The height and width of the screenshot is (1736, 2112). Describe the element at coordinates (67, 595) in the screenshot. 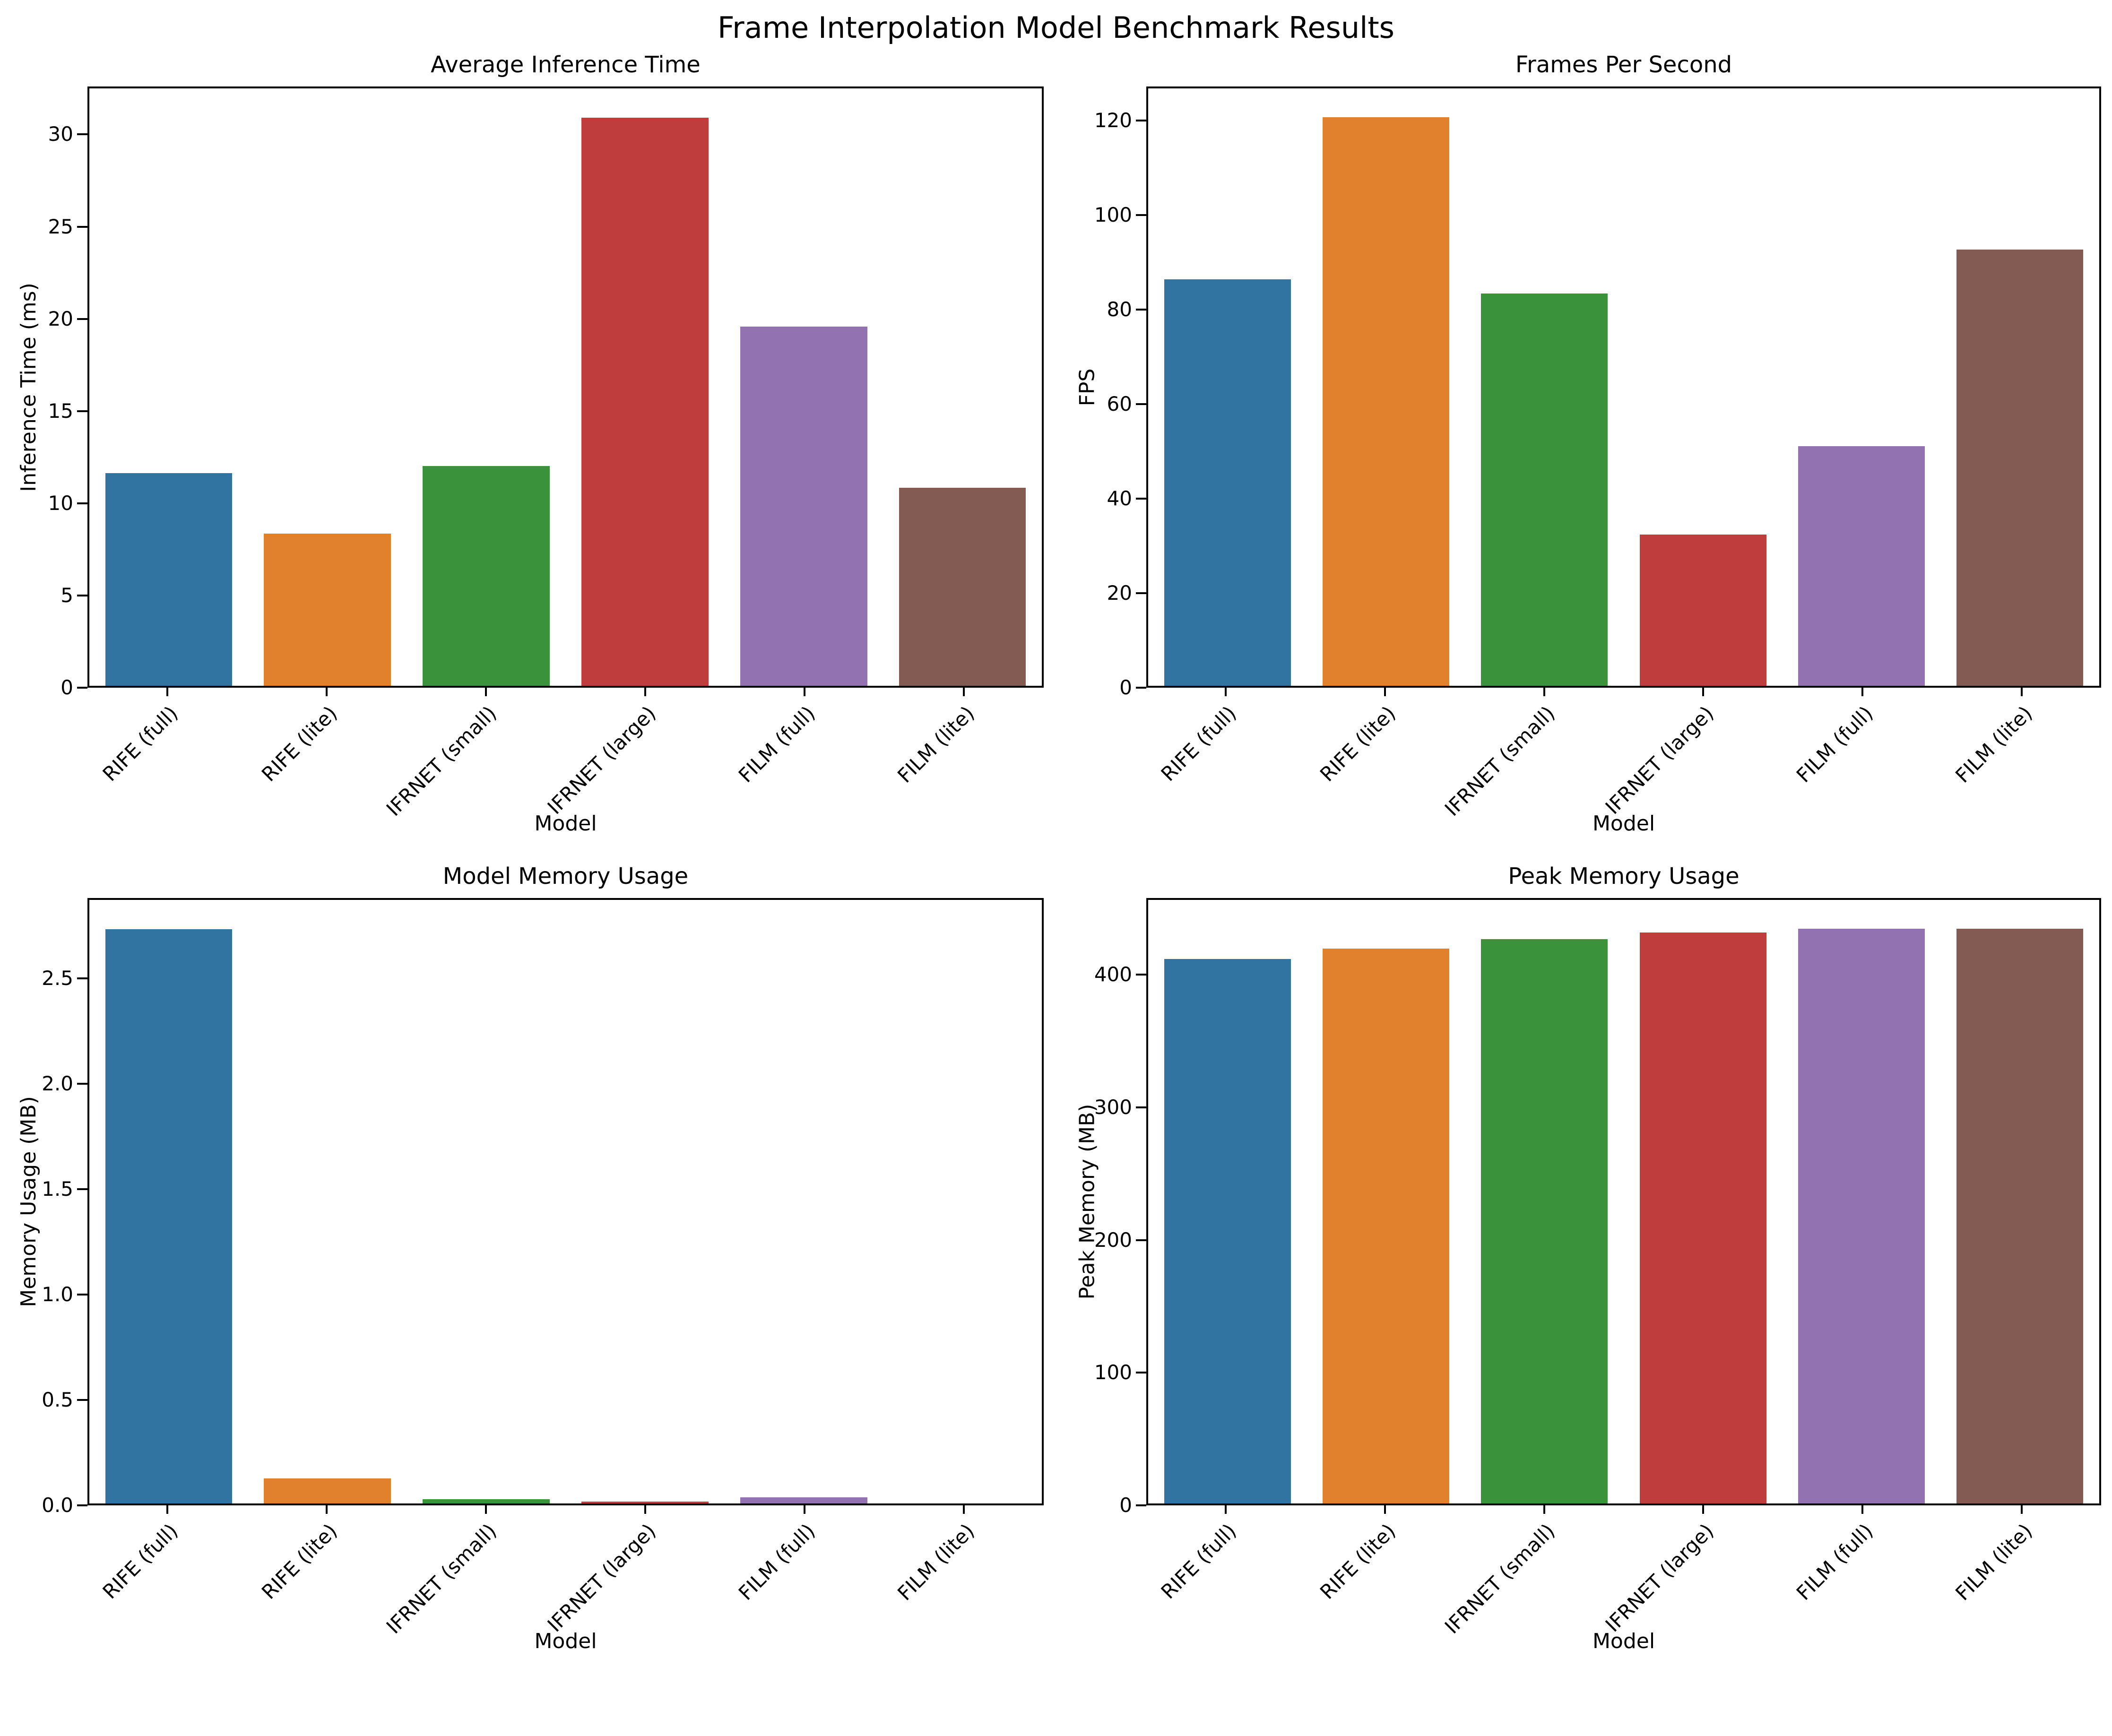

I see `y-tick-label: 5` at that location.